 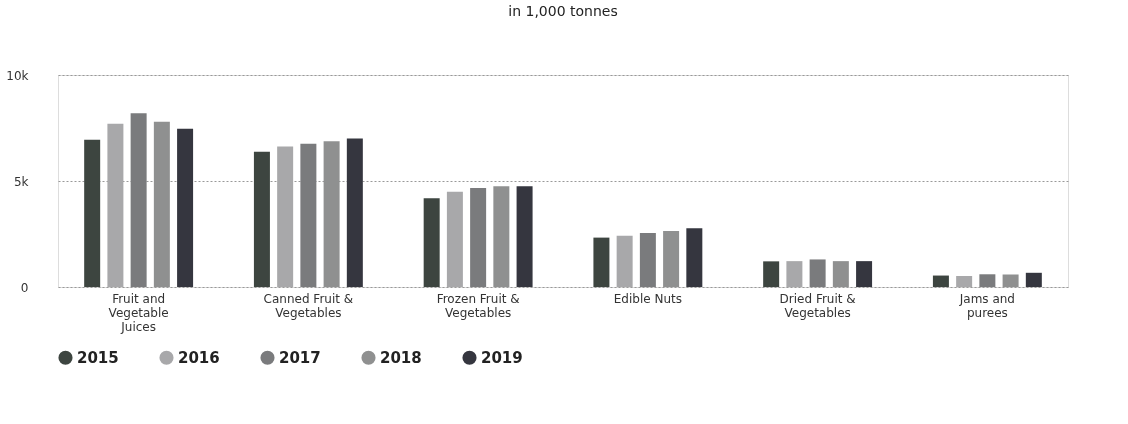 What do you see at coordinates (401, 357) in the screenshot?
I see `legend-label: 2018` at bounding box center [401, 357].